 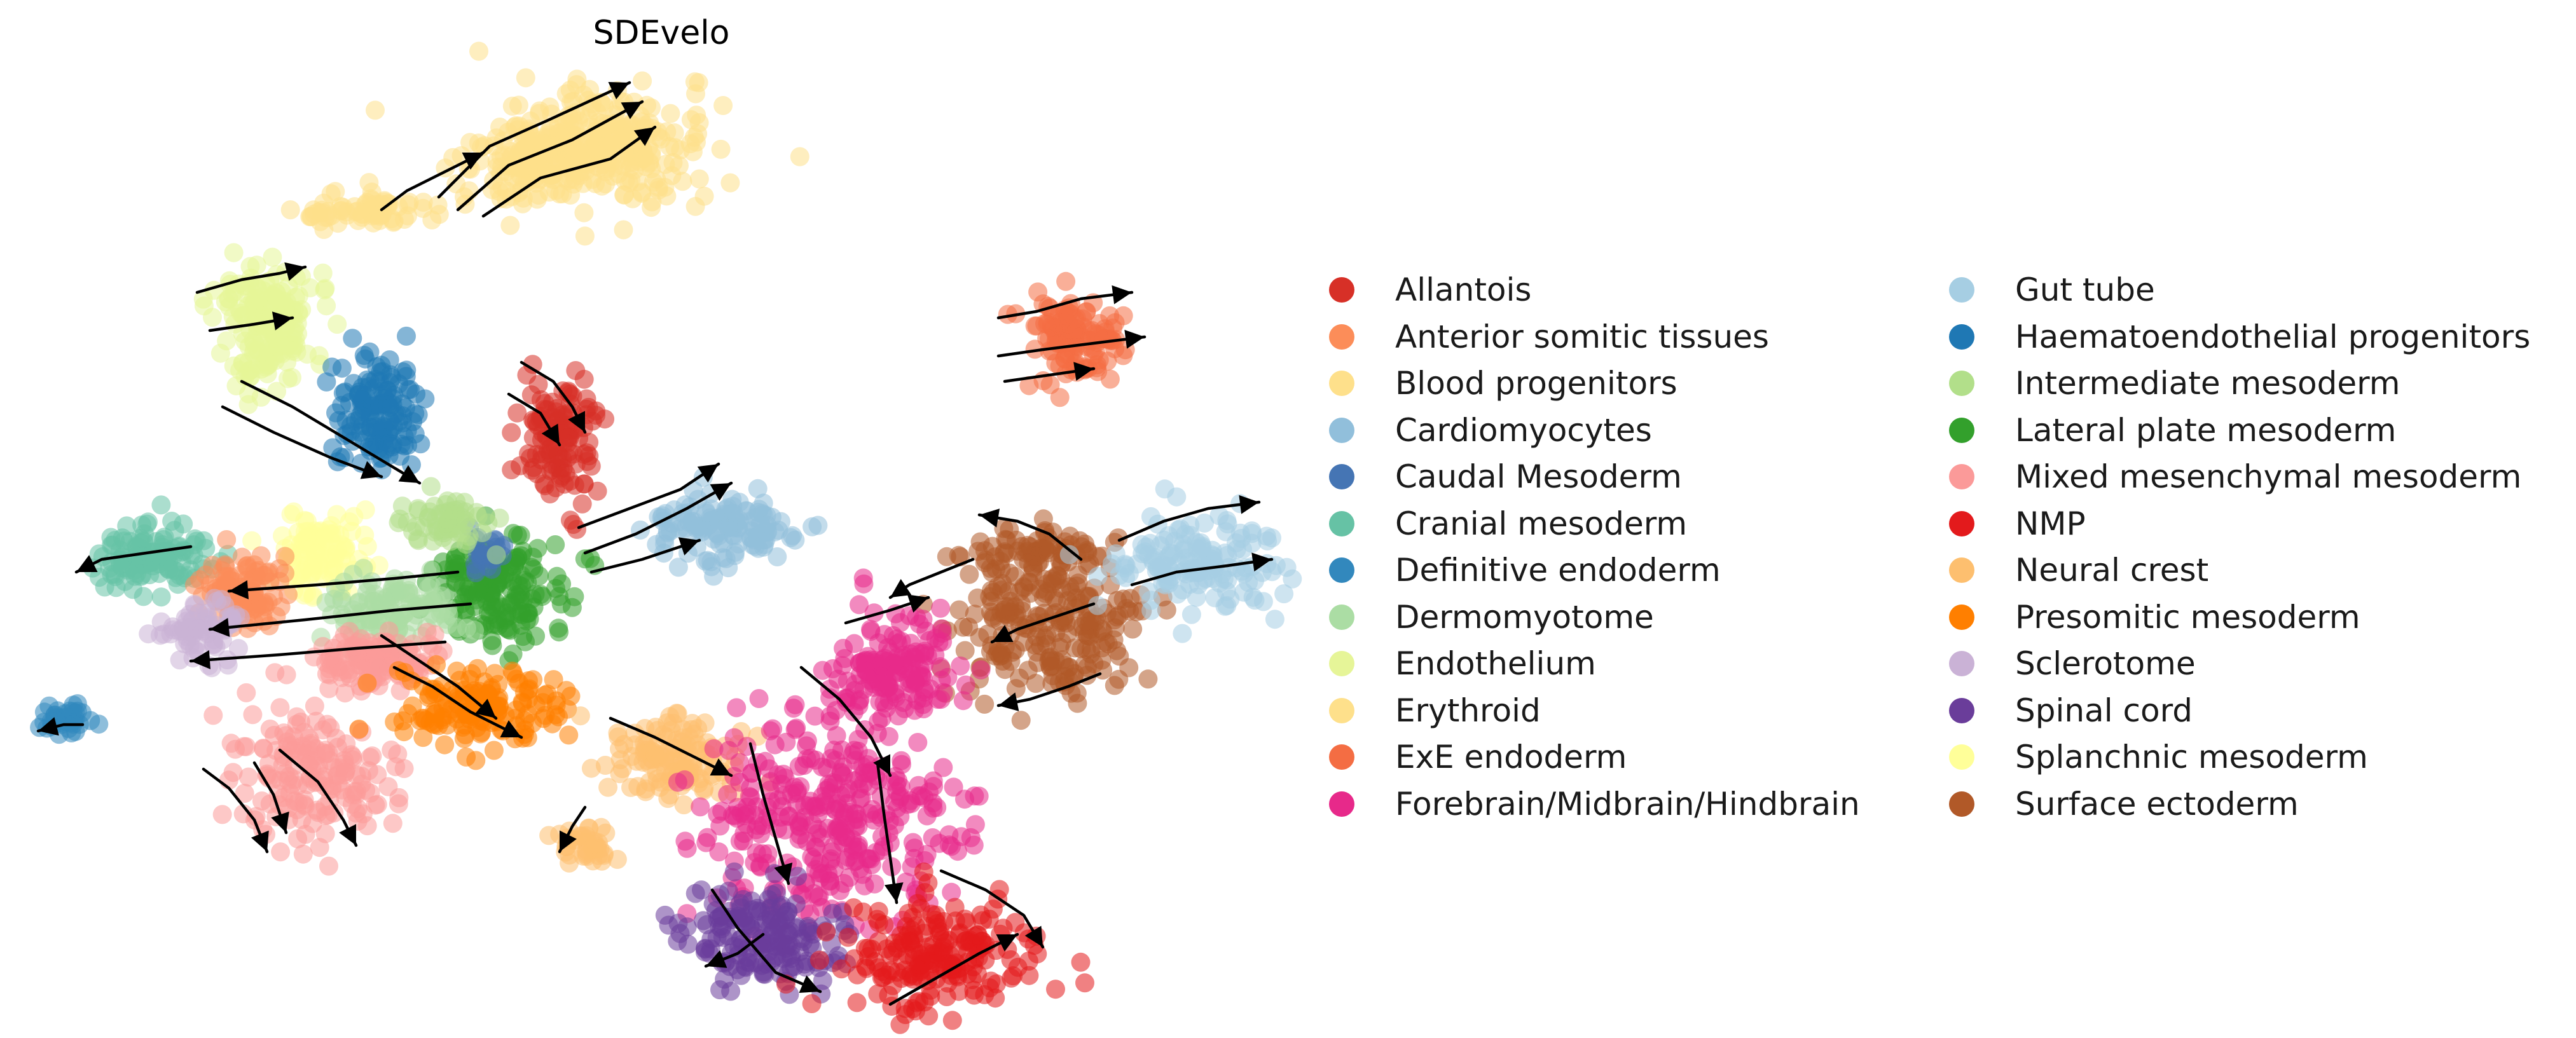 What do you see at coordinates (2154, 617) in the screenshot?
I see `legend-item: Presomitic mesoderm` at bounding box center [2154, 617].